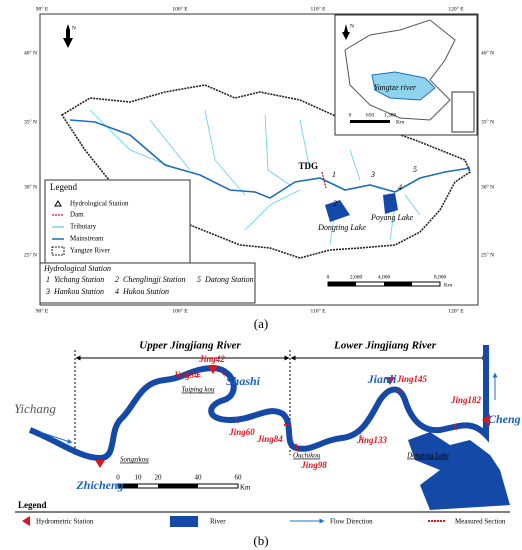  What do you see at coordinates (480, 522) in the screenshot?
I see `legend-item: Measured Section` at bounding box center [480, 522].